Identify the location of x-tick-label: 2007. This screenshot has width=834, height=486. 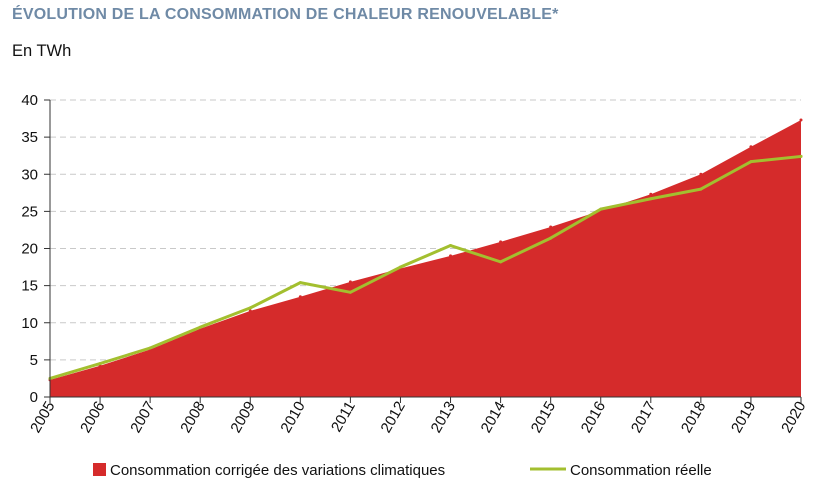
(142, 417).